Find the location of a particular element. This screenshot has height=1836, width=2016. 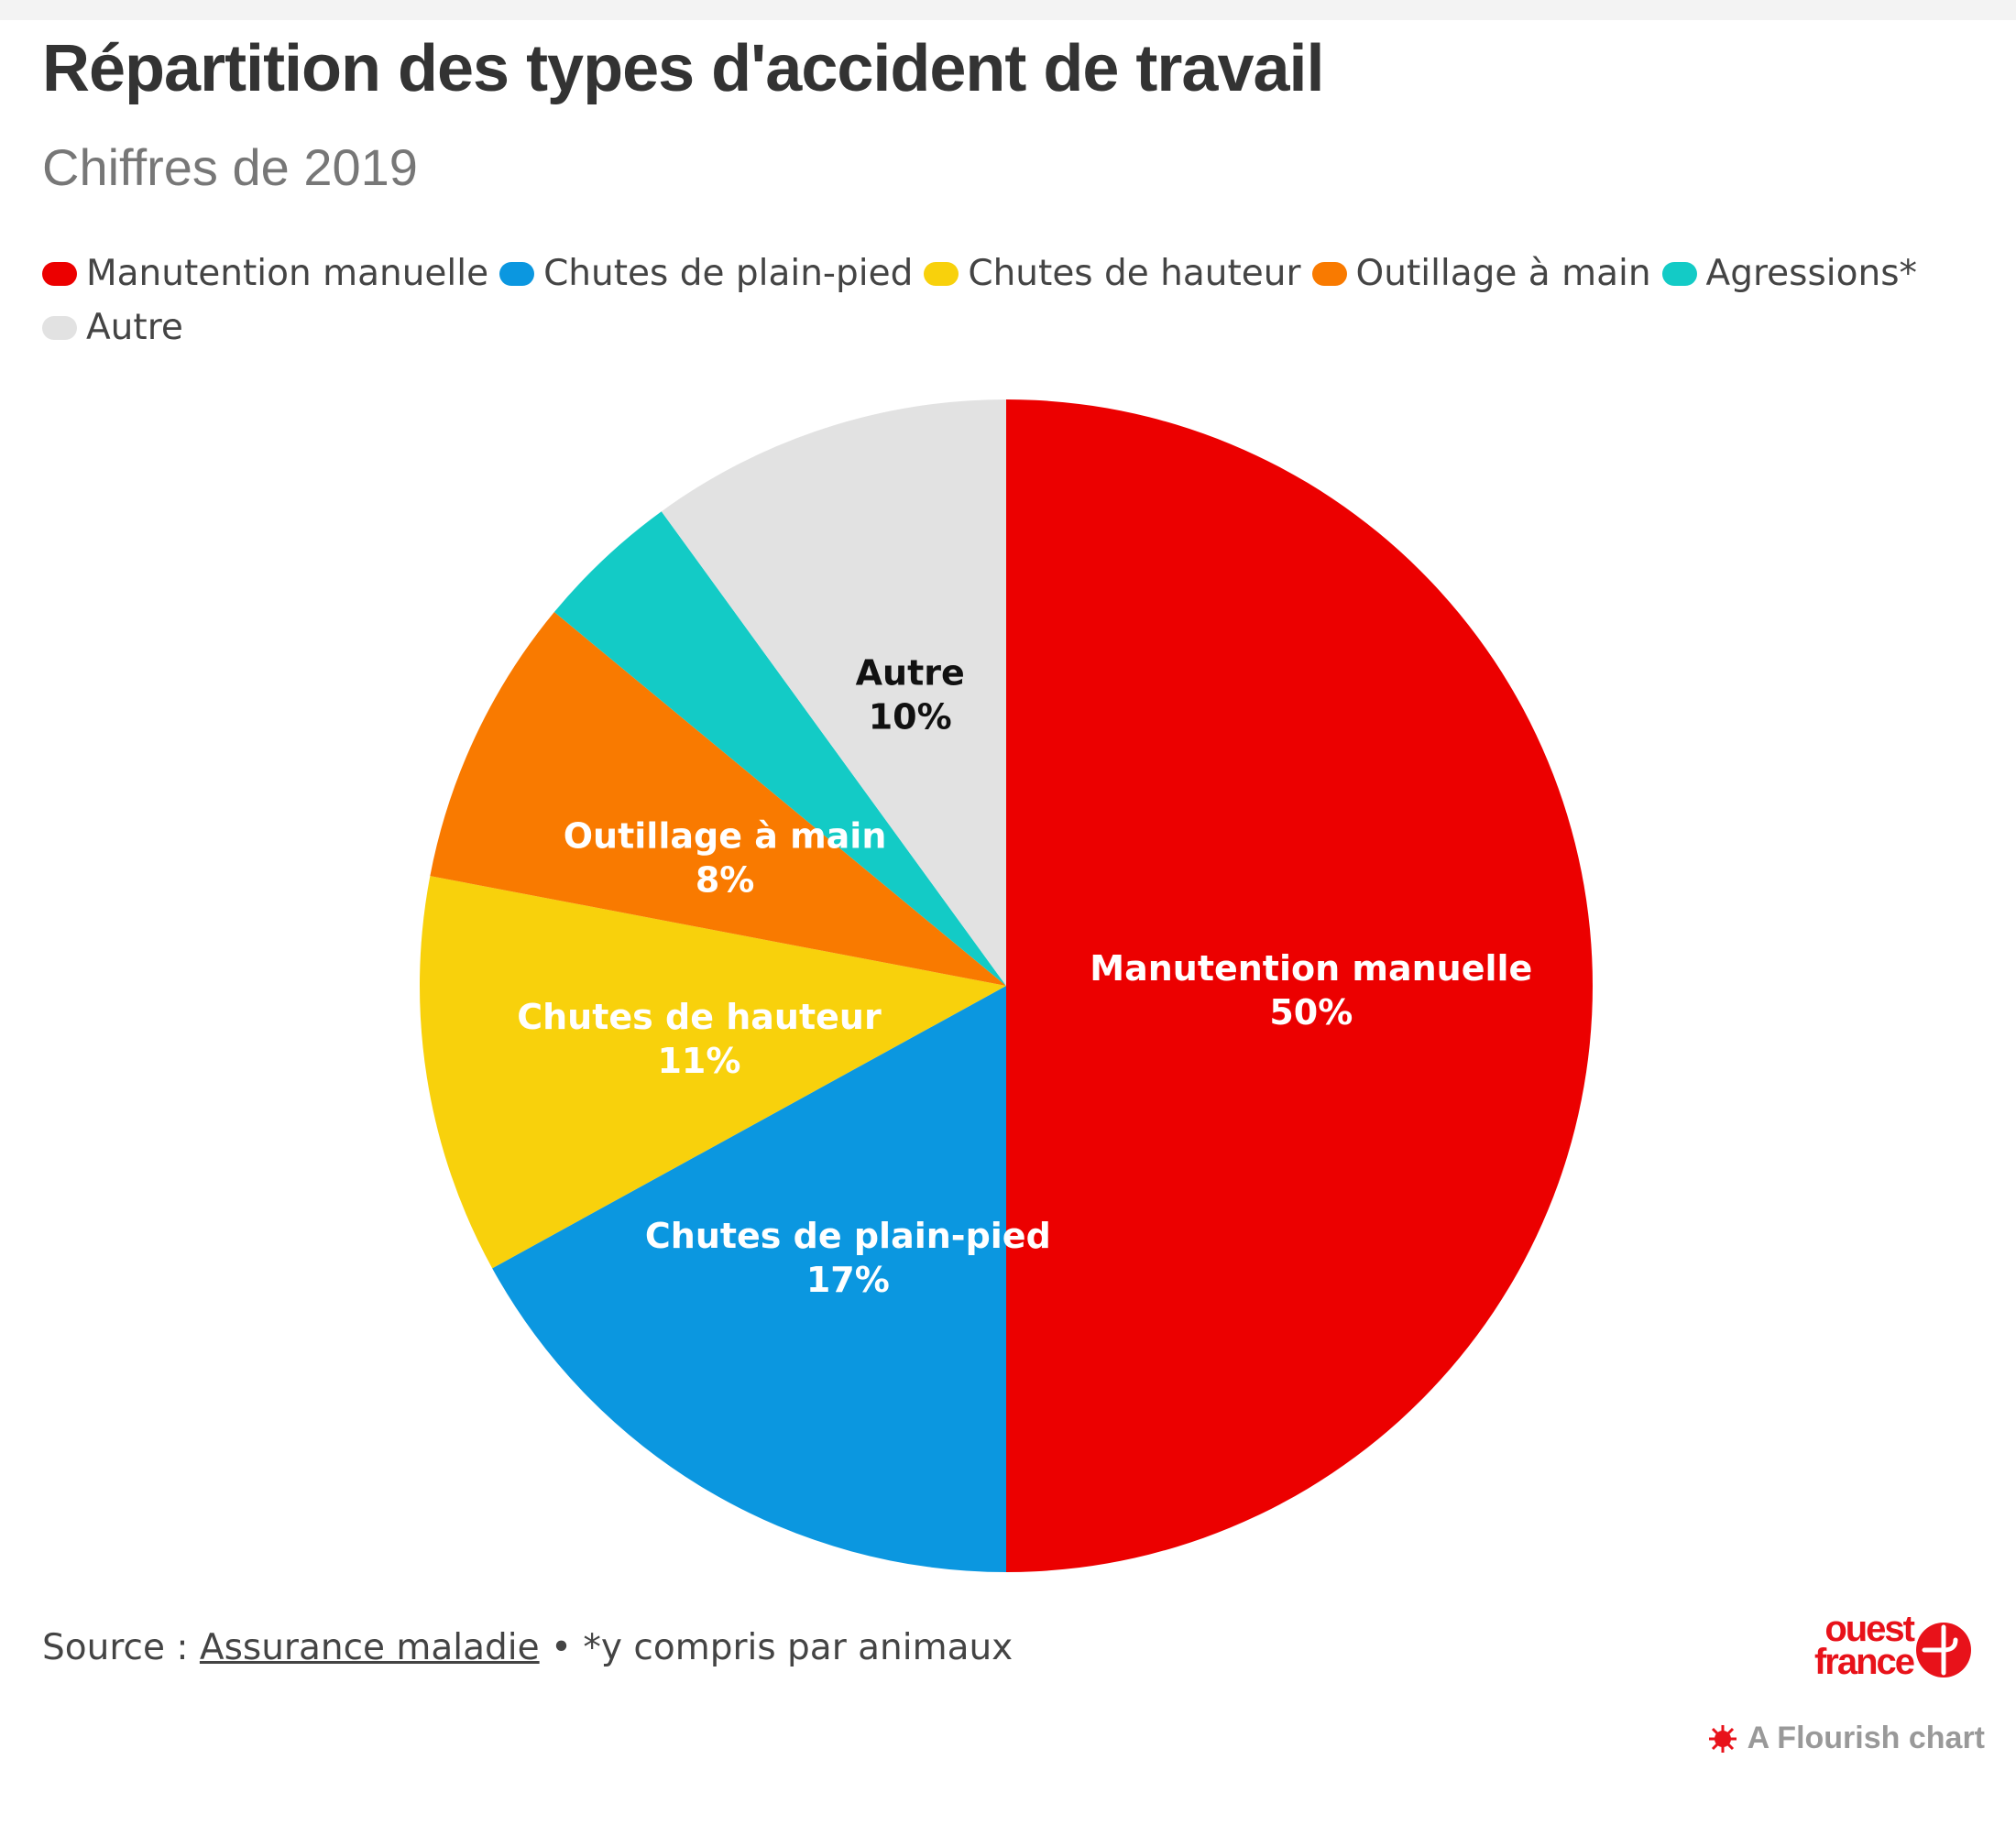

flourish-credit-text: A Flourish chart is located at coordinates (1866, 1738).